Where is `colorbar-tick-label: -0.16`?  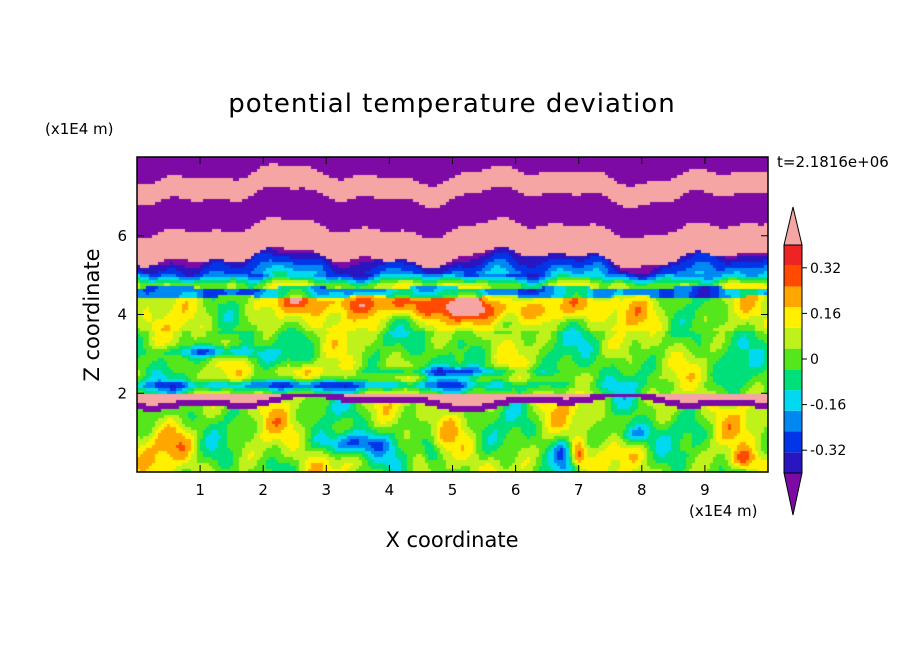 colorbar-tick-label: -0.16 is located at coordinates (828, 406).